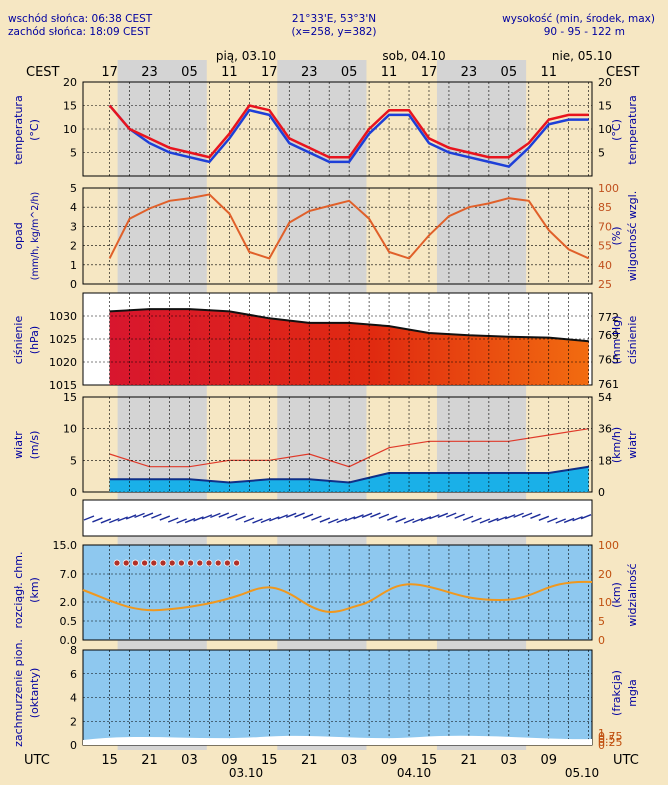  I want to click on temp-right-tick-label: 10, so click(605, 129).